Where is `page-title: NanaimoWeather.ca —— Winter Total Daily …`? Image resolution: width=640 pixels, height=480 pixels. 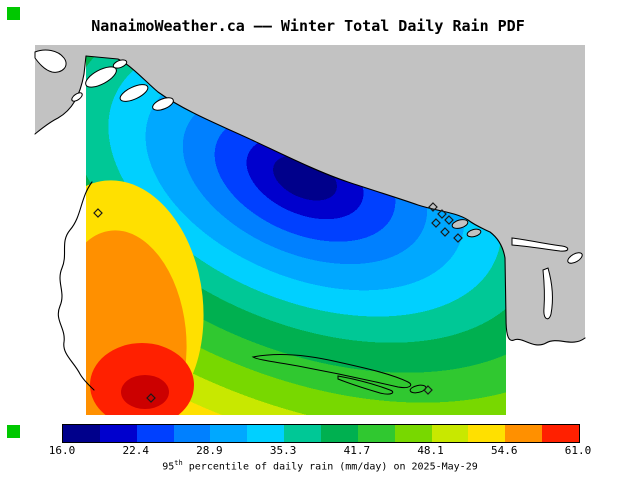
page-title: NanaimoWeather.ca —— Winter Total Daily … is located at coordinates (308, 26).